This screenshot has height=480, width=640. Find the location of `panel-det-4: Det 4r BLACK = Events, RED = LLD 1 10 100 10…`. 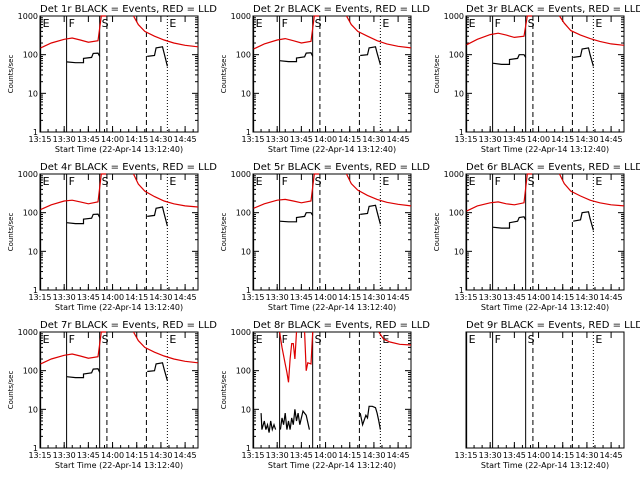

panel-det-4: Det 4r BLACK = Events, RED = LLD 1 10 100 10… is located at coordinates (112, 237).